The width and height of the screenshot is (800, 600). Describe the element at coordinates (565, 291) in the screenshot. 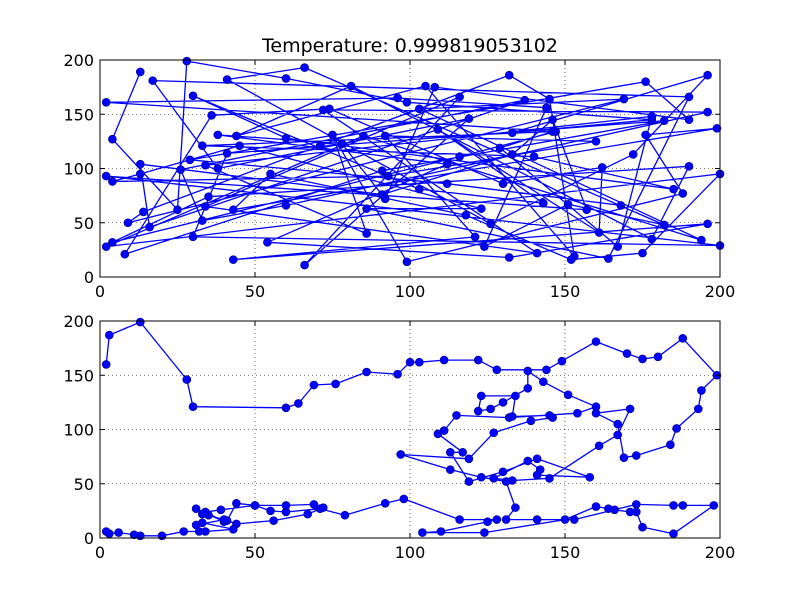

I see `x-tick-label: 150` at that location.